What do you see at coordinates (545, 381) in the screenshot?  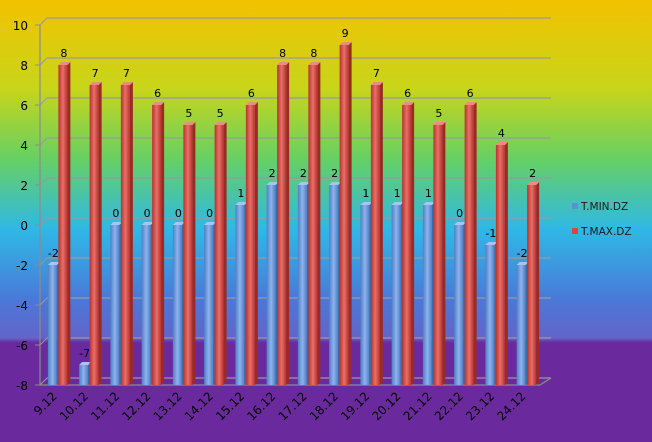 I see `x-axis-depth` at bounding box center [545, 381].